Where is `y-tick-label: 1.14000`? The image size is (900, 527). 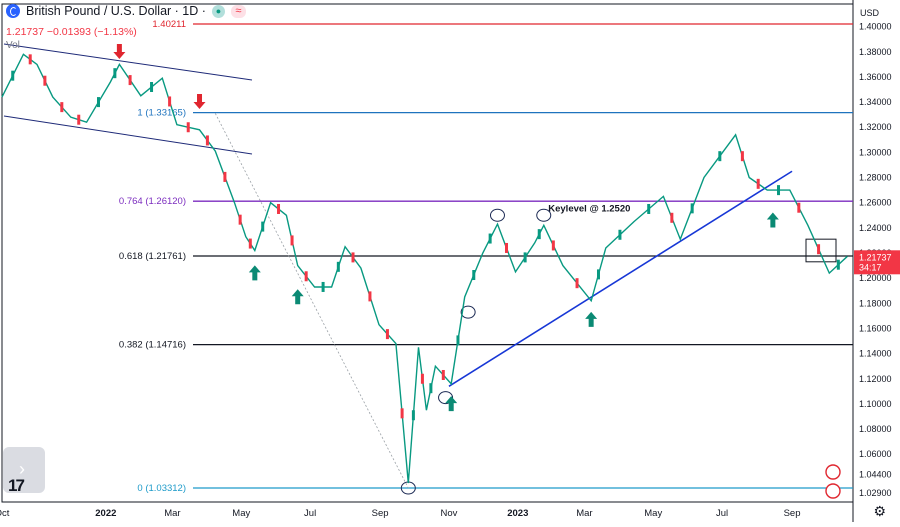 y-tick-label: 1.14000 is located at coordinates (875, 354).